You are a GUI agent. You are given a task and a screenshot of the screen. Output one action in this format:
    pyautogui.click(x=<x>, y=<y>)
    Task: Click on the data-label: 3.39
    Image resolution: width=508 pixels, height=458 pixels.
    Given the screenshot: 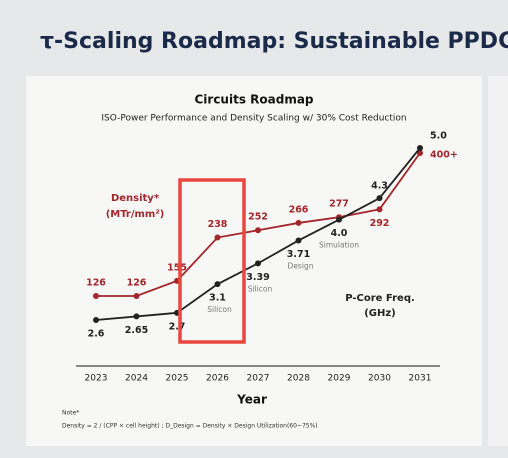 What is the action you would take?
    pyautogui.click(x=257, y=277)
    